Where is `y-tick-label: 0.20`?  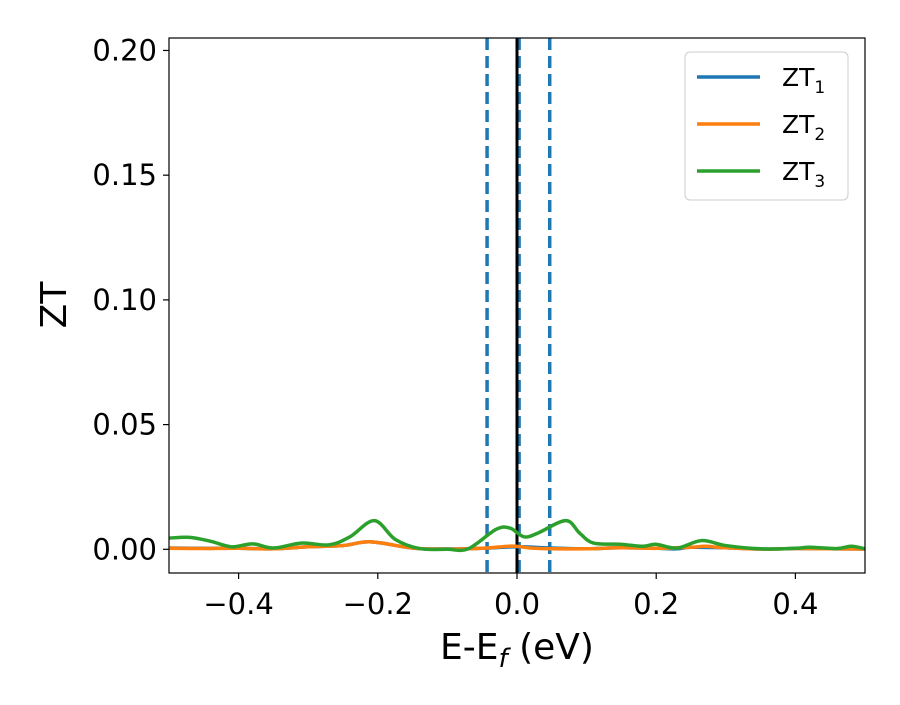
y-tick-label: 0.20 is located at coordinates (124, 50).